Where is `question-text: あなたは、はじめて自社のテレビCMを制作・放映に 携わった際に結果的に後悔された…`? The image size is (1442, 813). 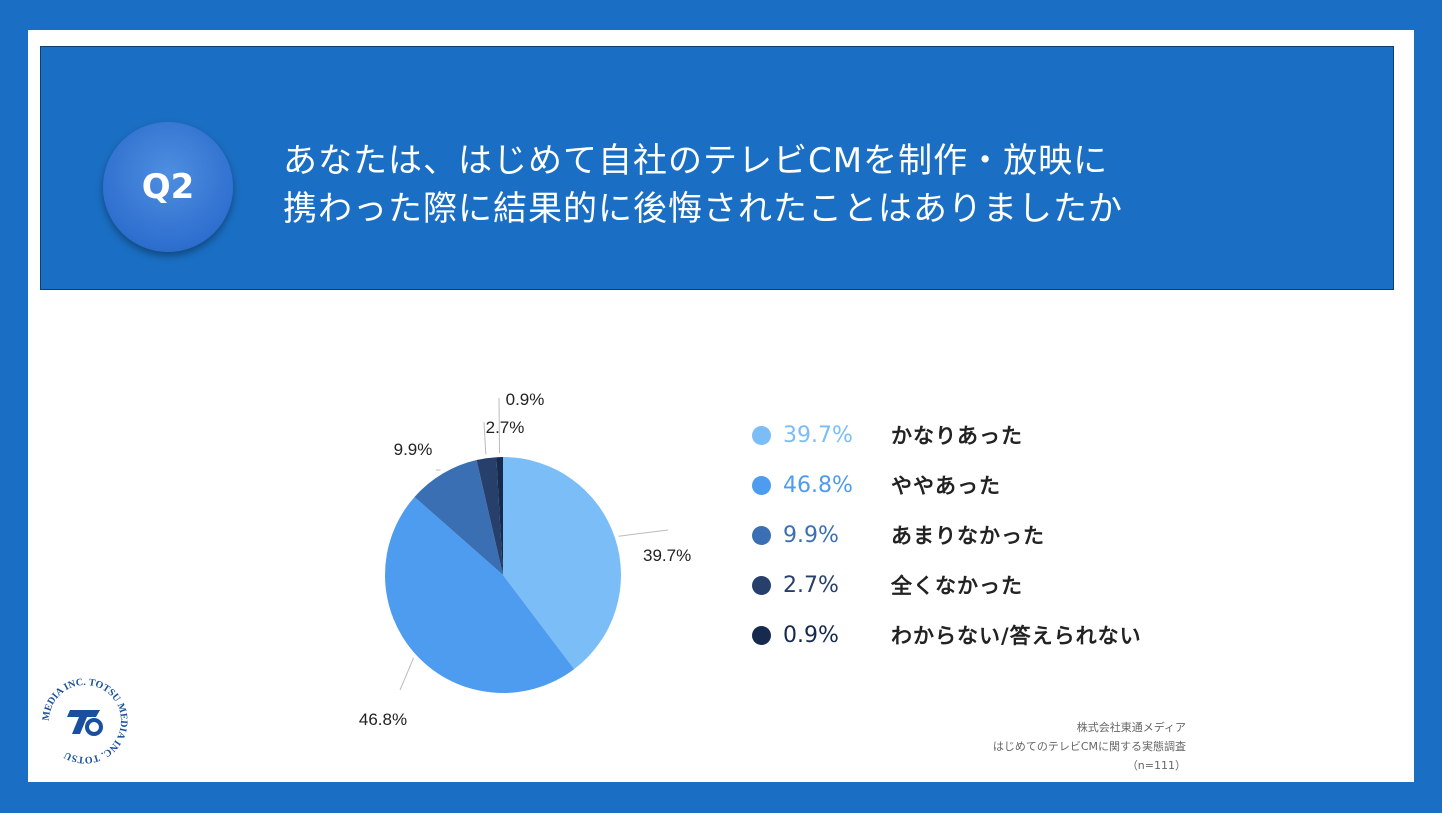 question-text: あなたは、はじめて自社のテレビCMを制作・放映に 携わった際に結果的に後悔された… is located at coordinates (823, 185).